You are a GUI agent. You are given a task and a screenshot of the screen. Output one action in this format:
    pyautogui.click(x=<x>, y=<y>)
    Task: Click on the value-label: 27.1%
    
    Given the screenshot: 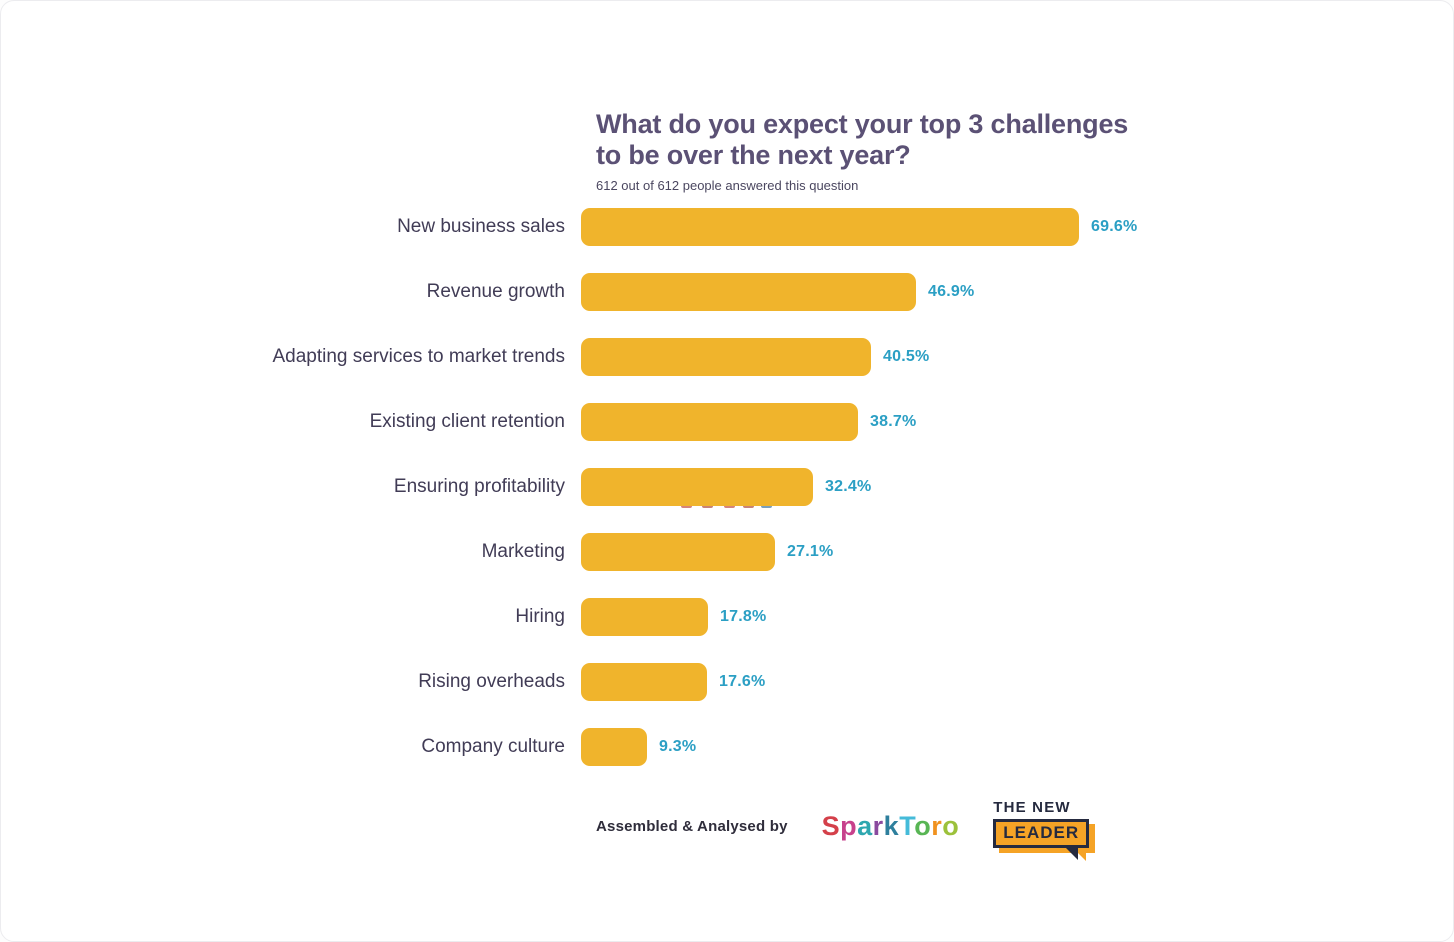 What is the action you would take?
    pyautogui.click(x=810, y=551)
    